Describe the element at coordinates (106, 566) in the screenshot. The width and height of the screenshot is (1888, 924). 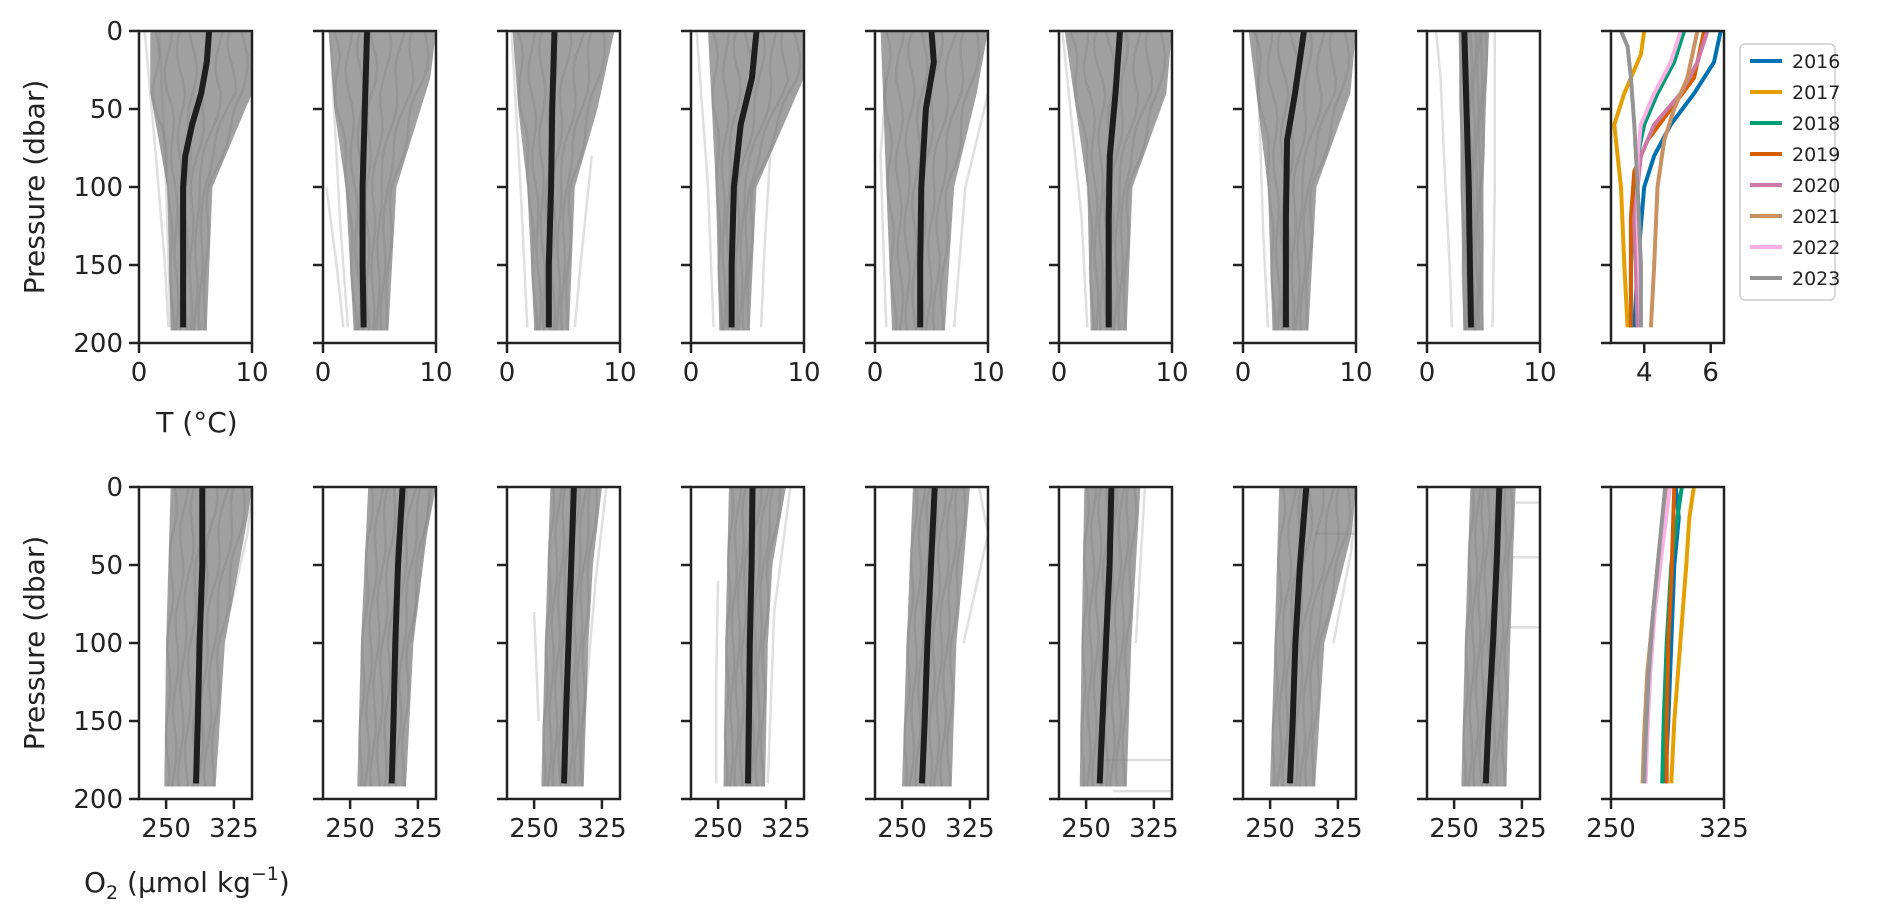
I see `y-tick-label: 50` at that location.